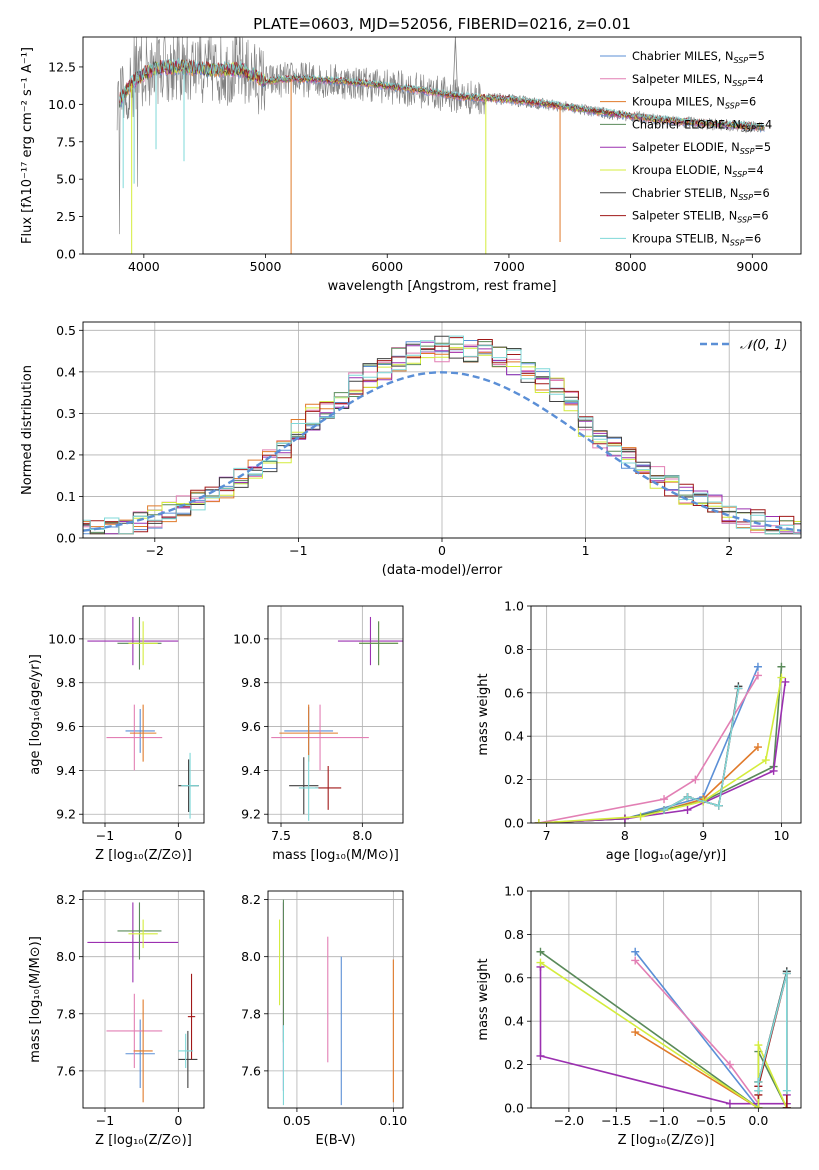 The height and width of the screenshot is (1170, 819). I want to click on line-salpeter_stelib, so click(772, 1040).